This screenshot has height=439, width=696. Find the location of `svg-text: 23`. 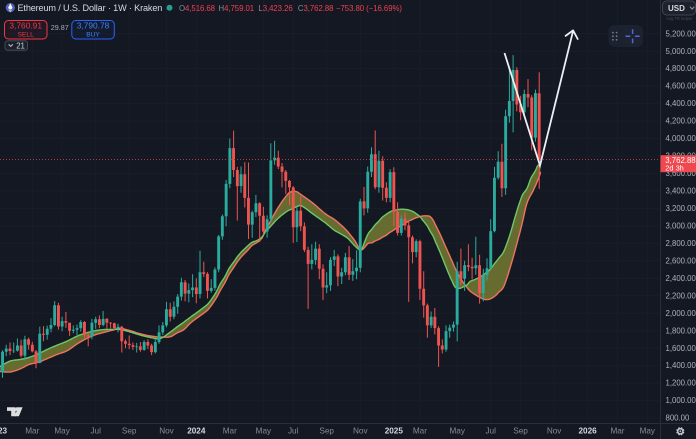

svg-text: 23 is located at coordinates (3, 431).